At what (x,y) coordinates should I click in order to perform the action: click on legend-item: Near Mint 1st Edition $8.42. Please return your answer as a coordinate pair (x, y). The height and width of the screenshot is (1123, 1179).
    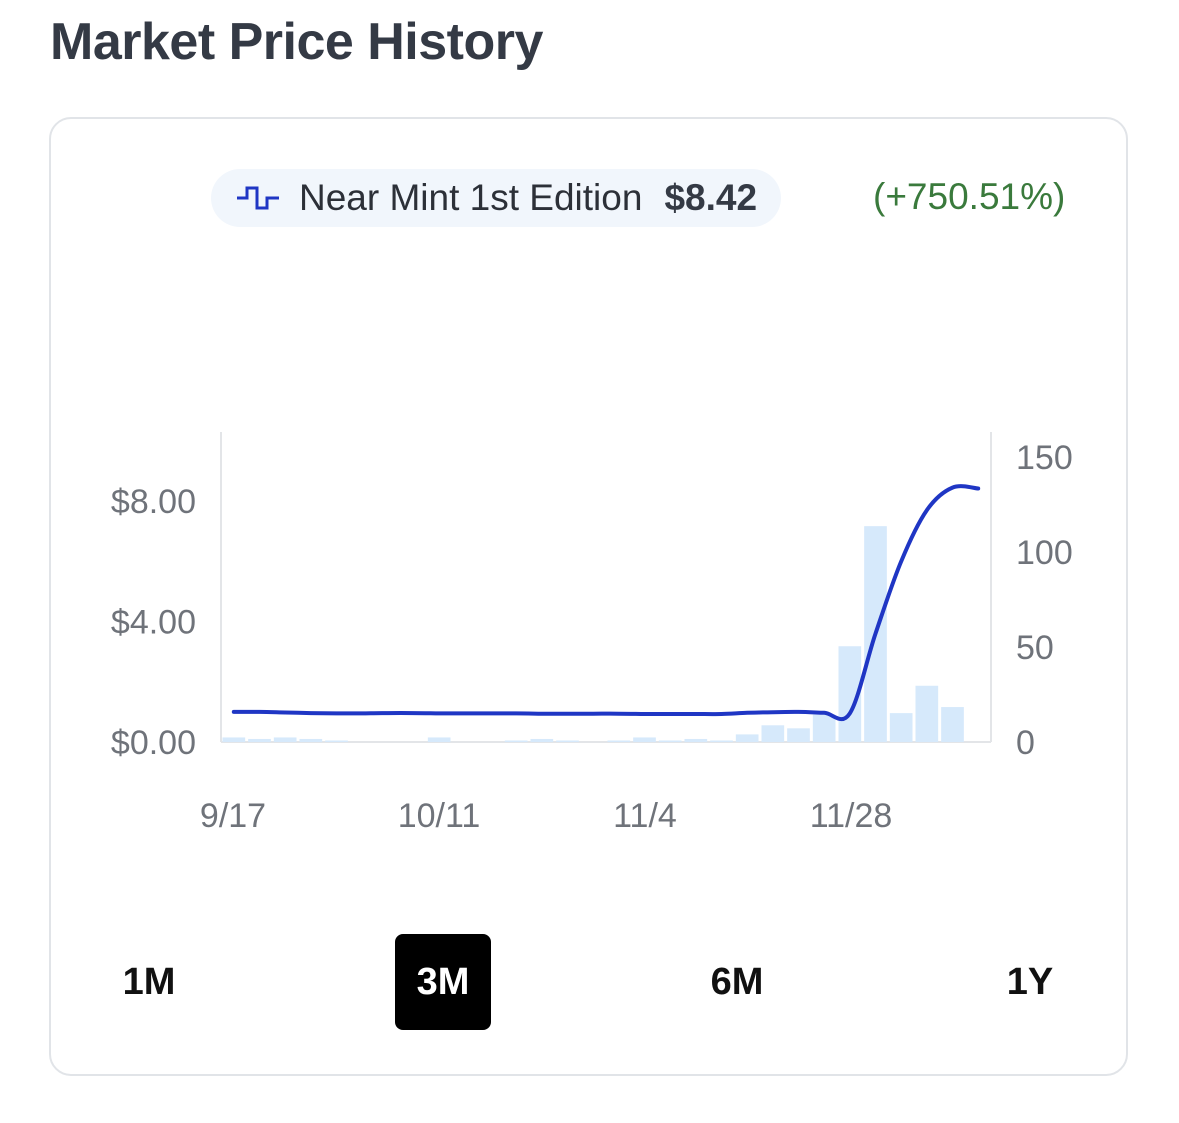
    Looking at the image, I should click on (496, 198).